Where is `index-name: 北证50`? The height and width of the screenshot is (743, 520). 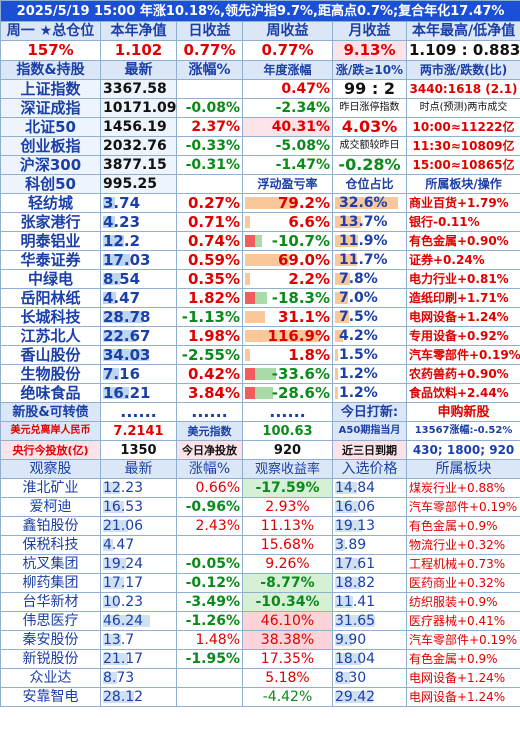
index-name: 北证50 is located at coordinates (50, 127).